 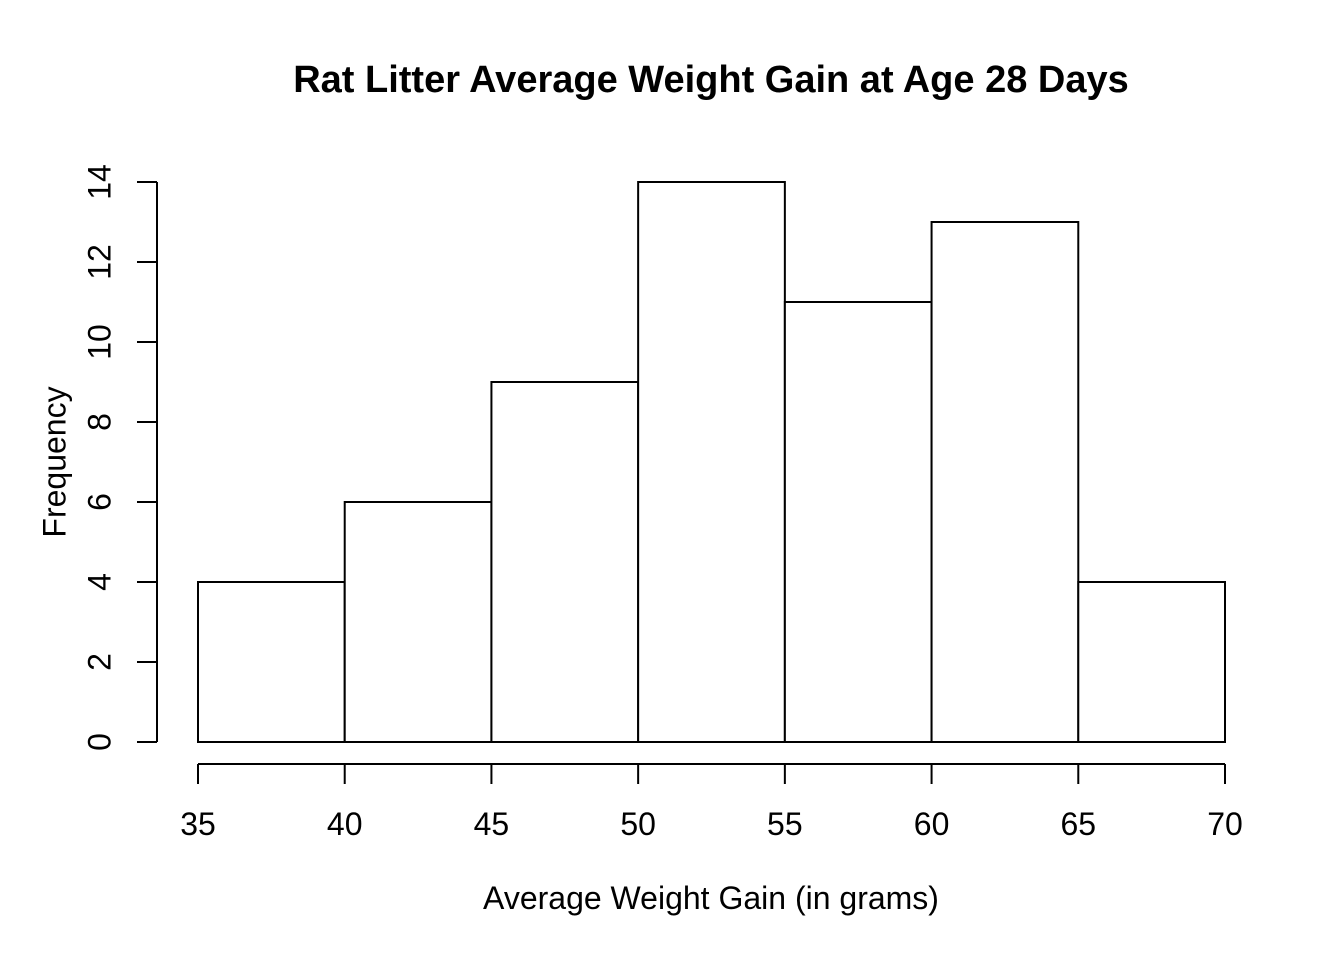 What do you see at coordinates (100, 182) in the screenshot?
I see `y-tick-label: 14` at bounding box center [100, 182].